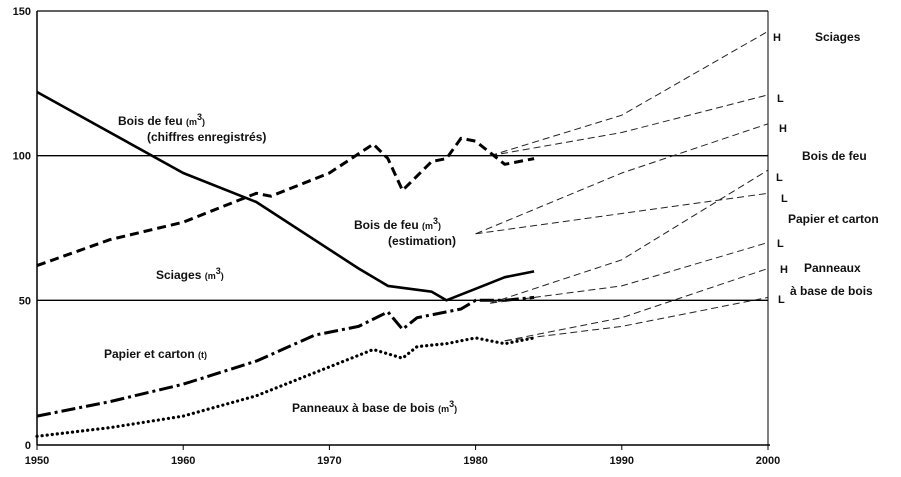  What do you see at coordinates (22, 229) in the screenshot?
I see `y-ticks: 0 50 100 150` at bounding box center [22, 229].